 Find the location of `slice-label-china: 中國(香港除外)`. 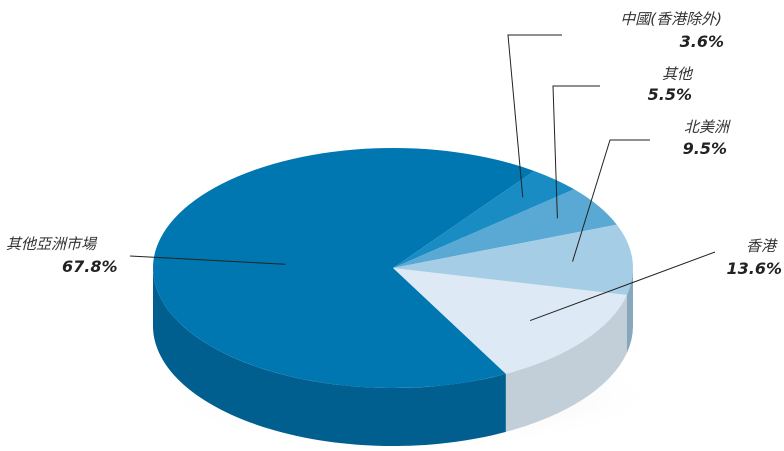

slice-label-china: 中國(香港除外) is located at coordinates (671, 19).